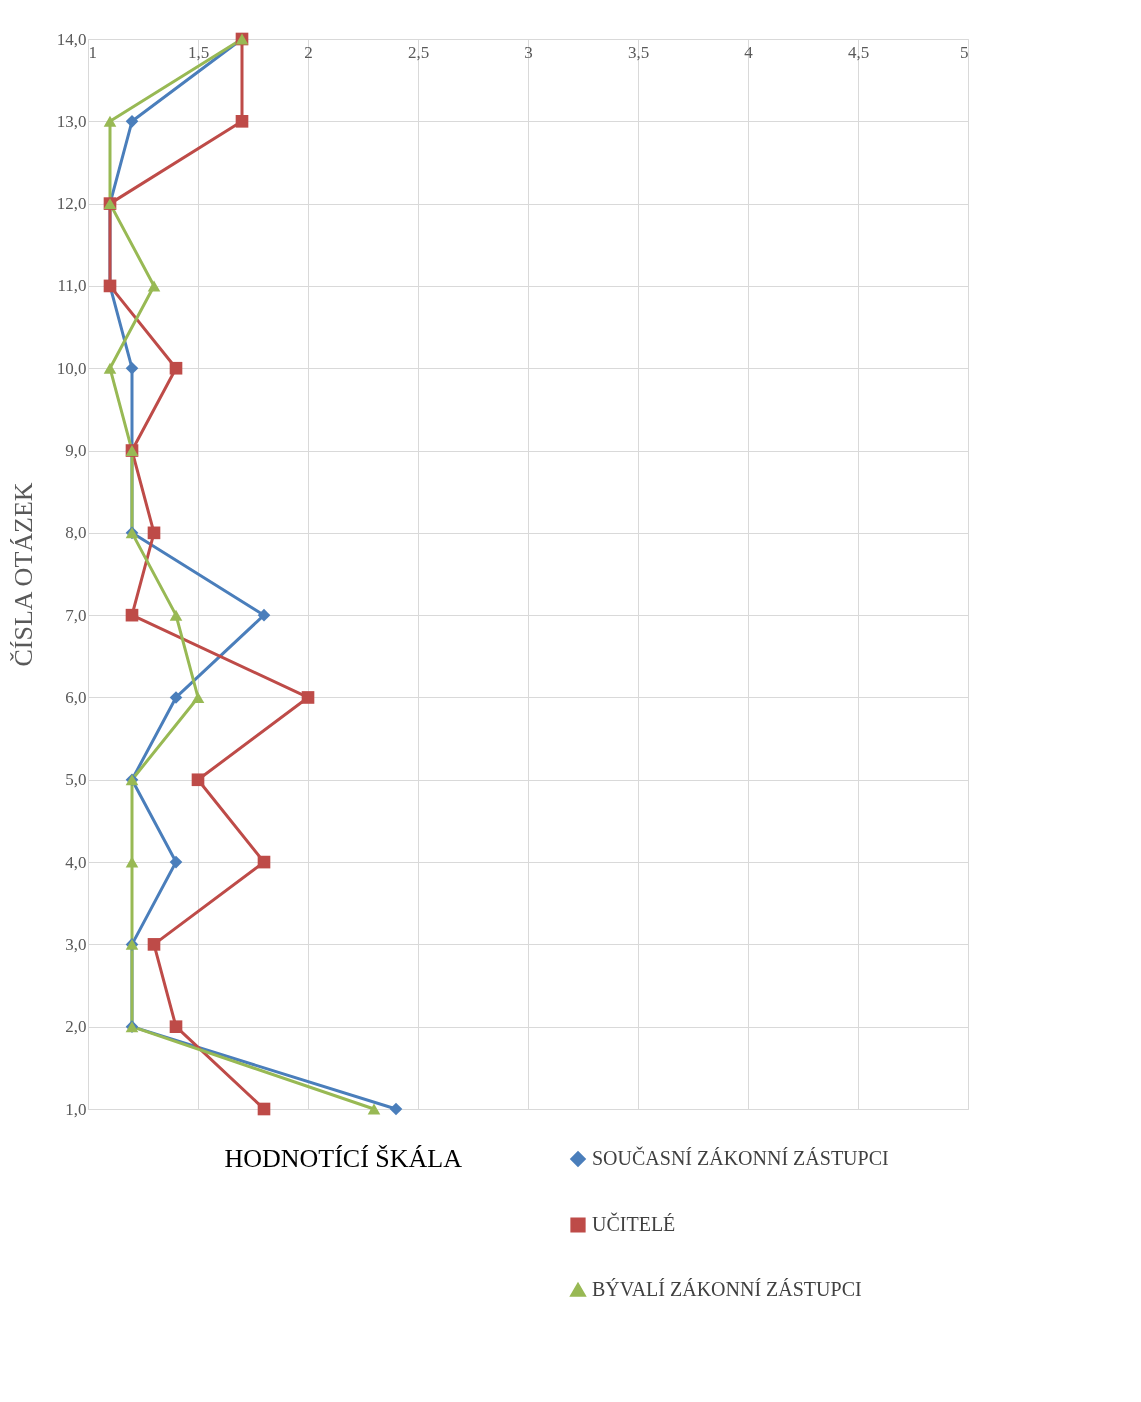  Describe the element at coordinates (76, 862) in the screenshot. I see `y-tick-label: 4,0` at that location.